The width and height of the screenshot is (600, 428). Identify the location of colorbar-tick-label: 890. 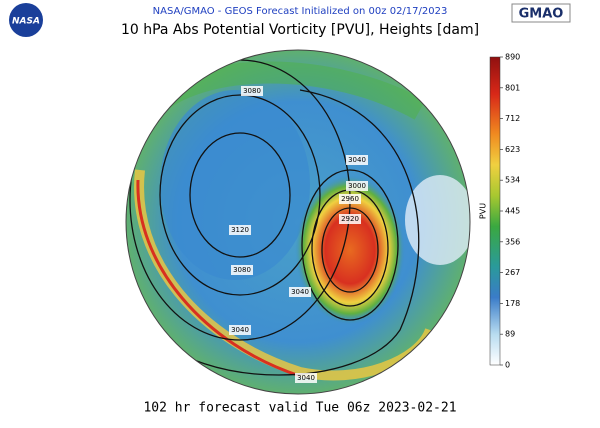
(512, 57).